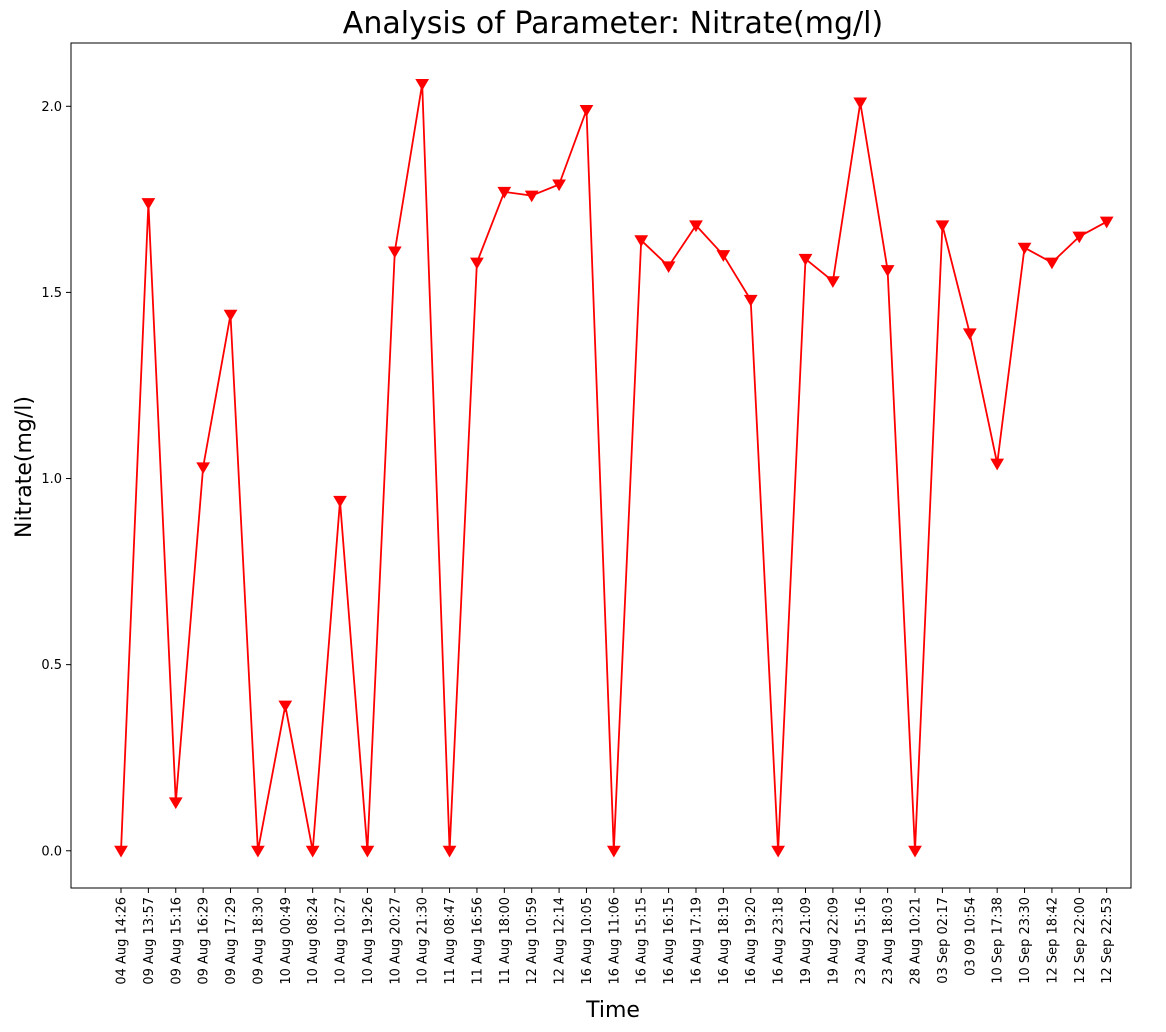 This screenshot has height=1032, width=1166. What do you see at coordinates (423, 941) in the screenshot?
I see `x-tick-label: 10 Aug 21:30` at bounding box center [423, 941].